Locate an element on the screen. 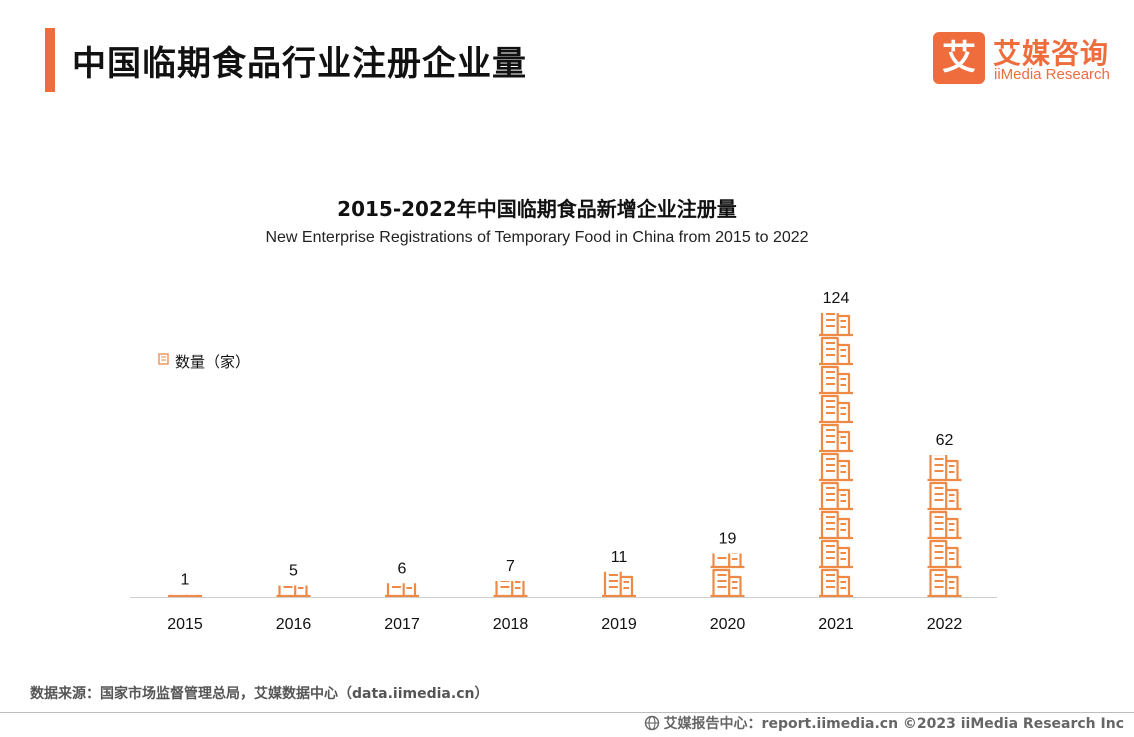  data-label-2015: 1 is located at coordinates (185, 580).